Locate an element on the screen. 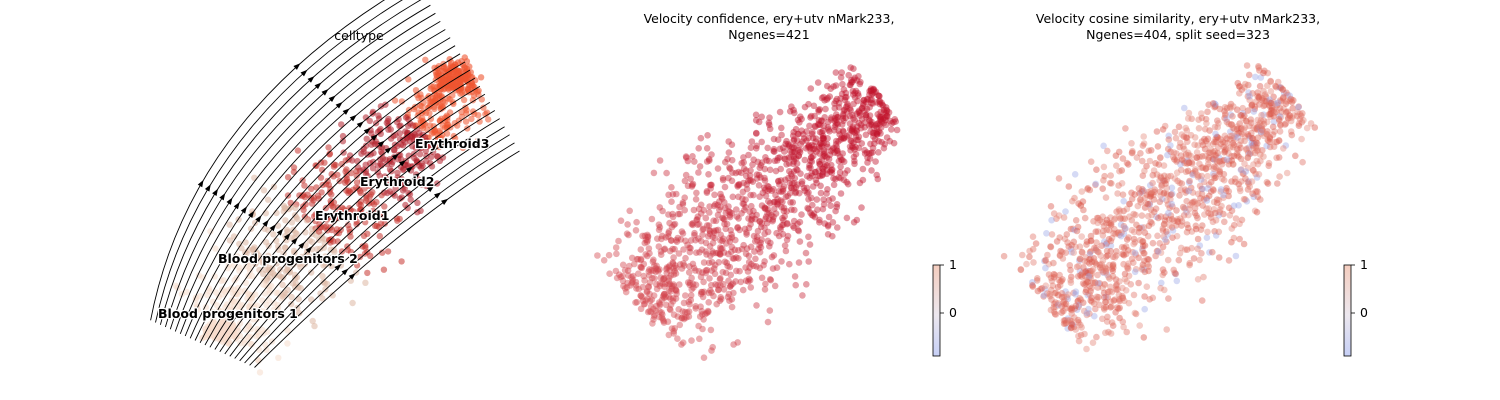 The image size is (1500, 400). colorbar-cosine-bar is located at coordinates (1347, 310).